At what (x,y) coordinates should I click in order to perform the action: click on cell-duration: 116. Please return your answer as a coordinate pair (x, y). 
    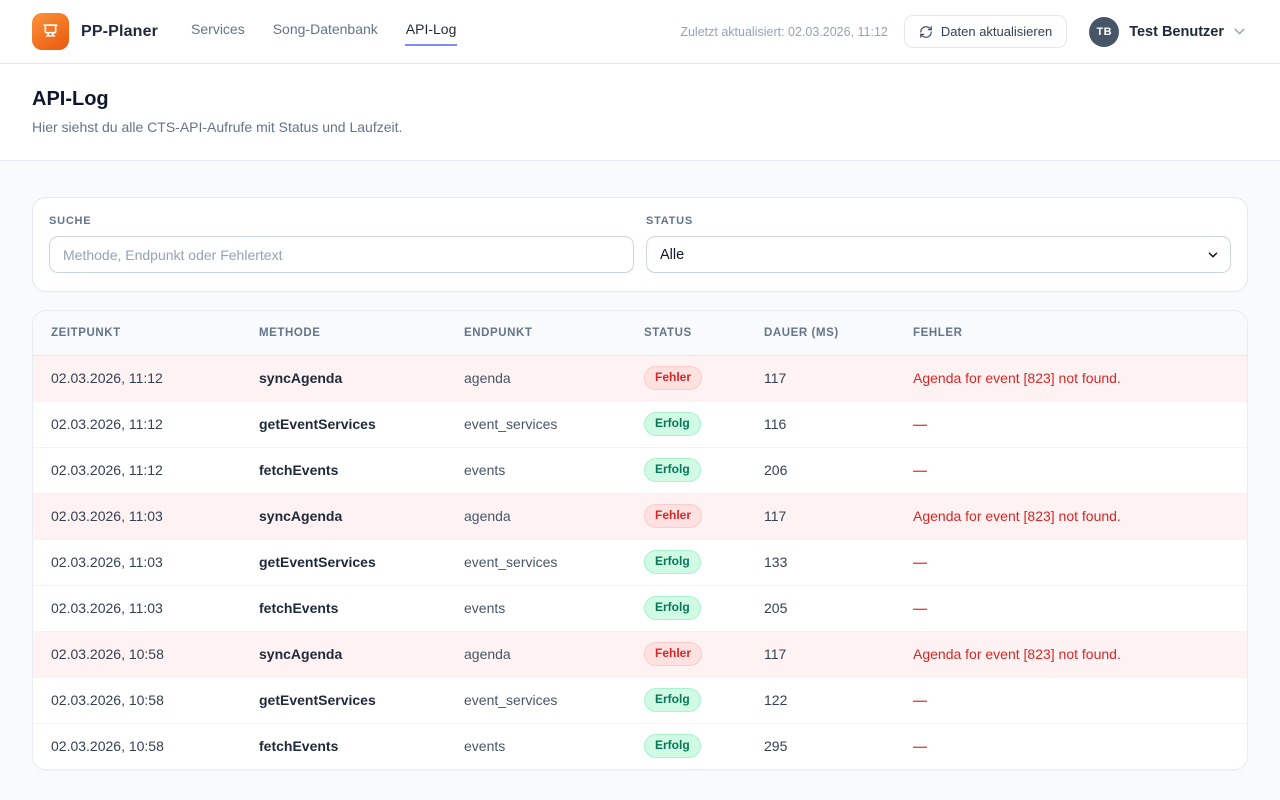
    Looking at the image, I should click on (820, 423).